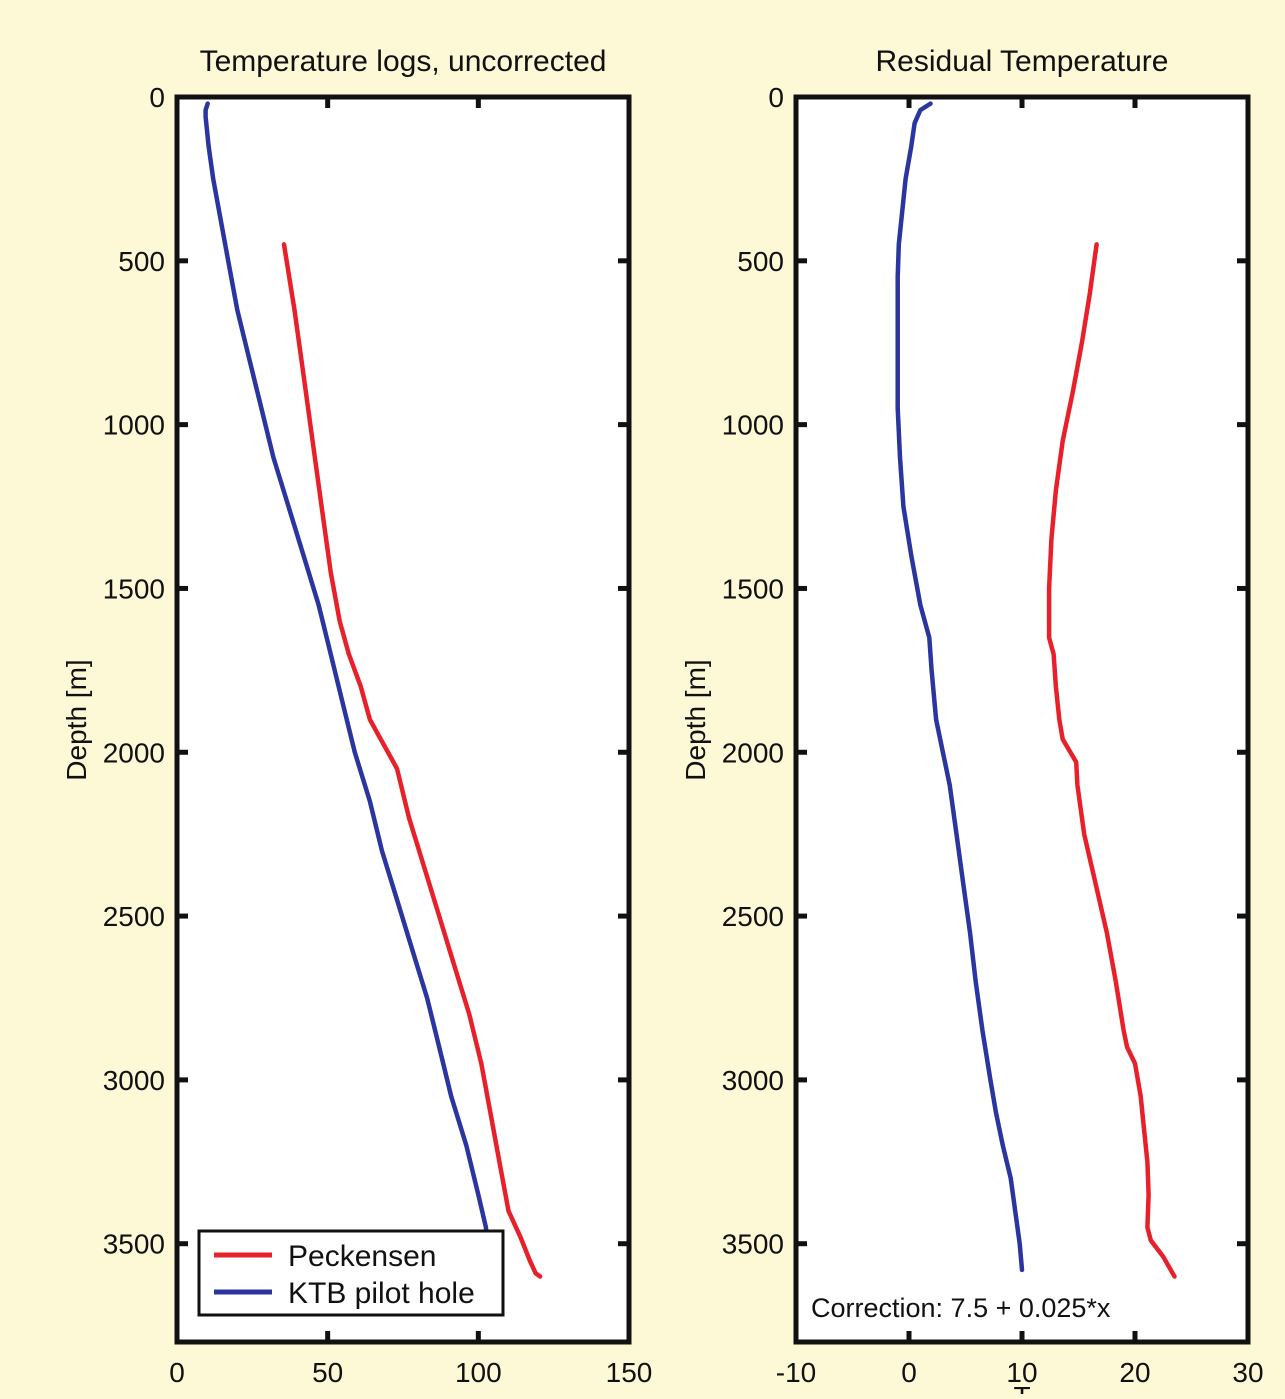  What do you see at coordinates (1021, 1372) in the screenshot?
I see `x-tick-label: 10` at bounding box center [1021, 1372].